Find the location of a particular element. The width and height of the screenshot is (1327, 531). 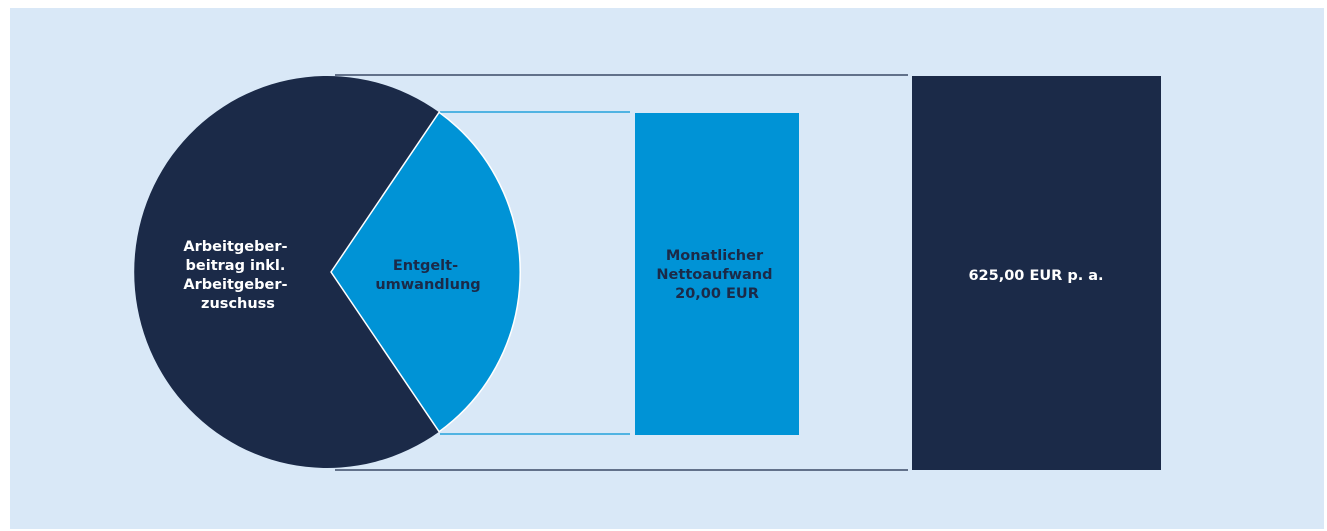

salary-conversion-line: umwandlung is located at coordinates (427, 285).